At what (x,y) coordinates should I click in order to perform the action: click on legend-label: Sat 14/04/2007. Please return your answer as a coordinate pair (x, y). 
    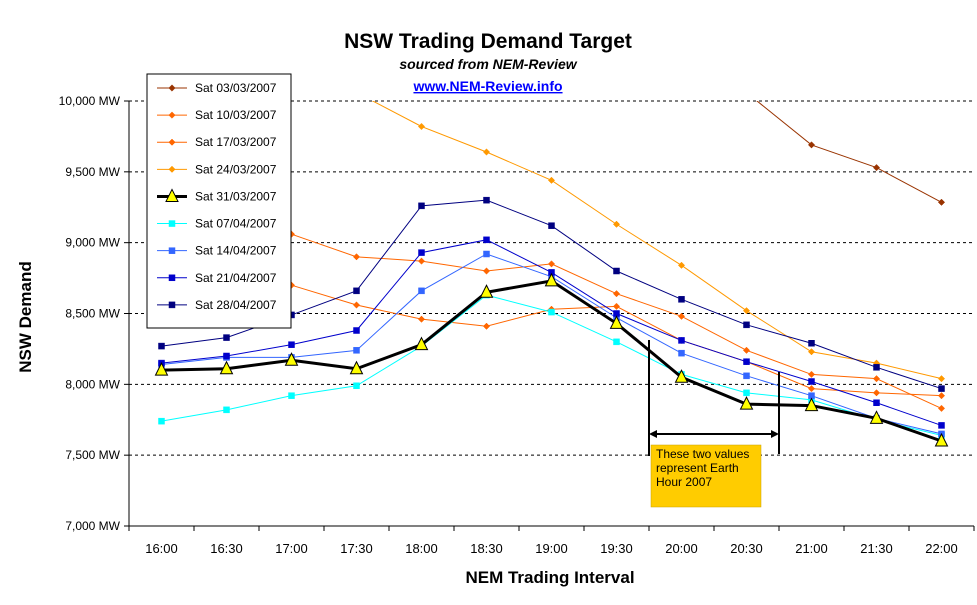
    Looking at the image, I should click on (236, 251).